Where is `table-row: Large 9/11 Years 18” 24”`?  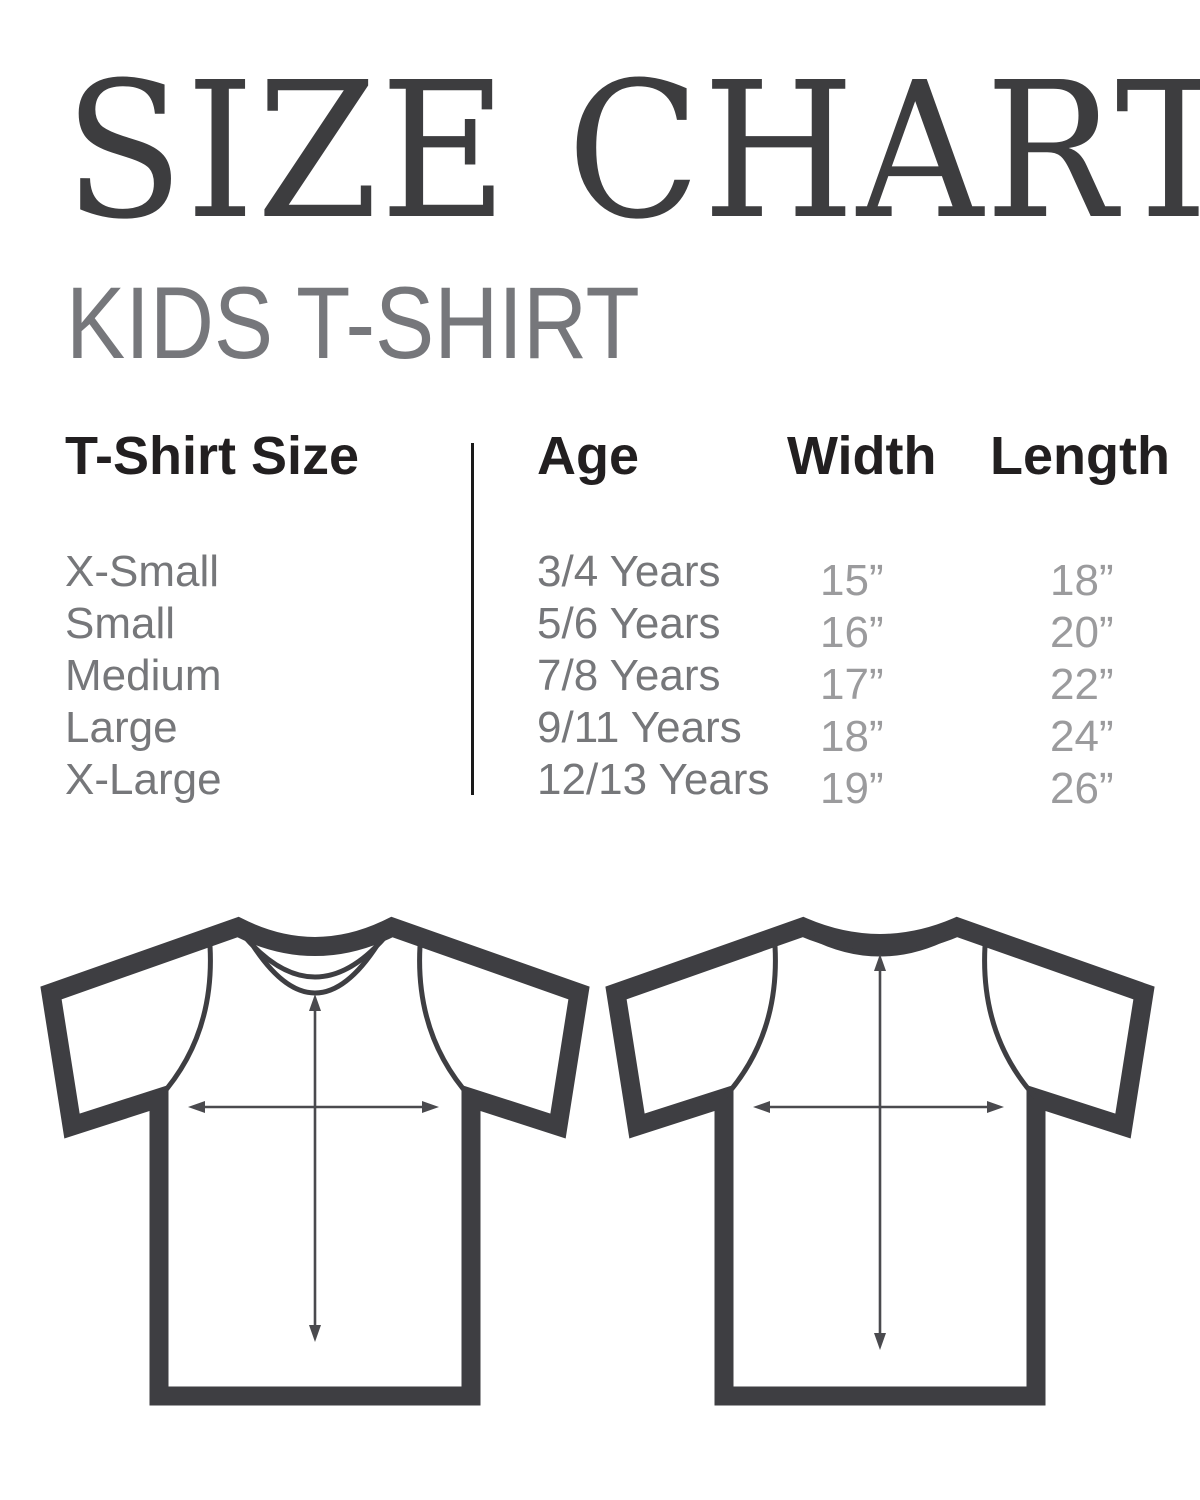
table-row: Large 9/11 Years 18” 24” is located at coordinates (600, 731).